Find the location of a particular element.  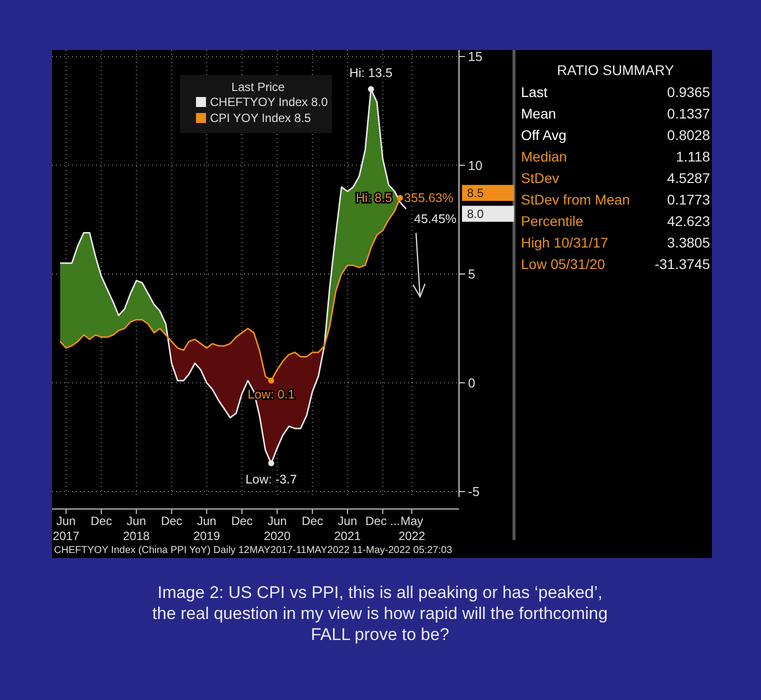

data-label: 3.3805 is located at coordinates (688, 242).